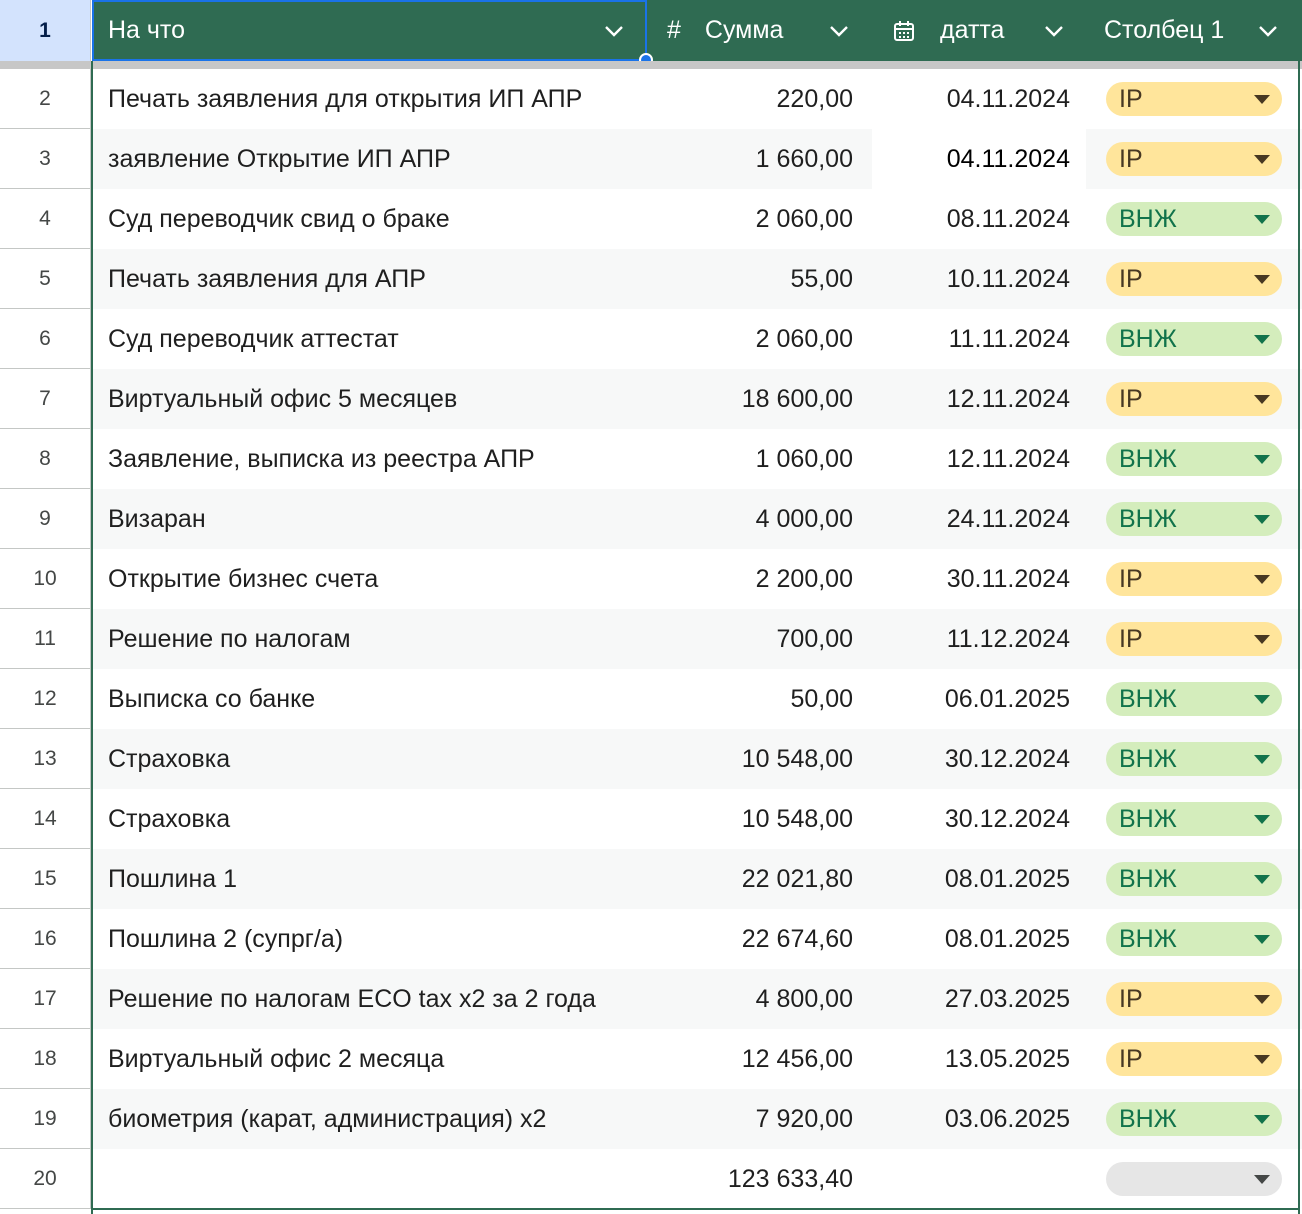 The height and width of the screenshot is (1214, 1302). Describe the element at coordinates (45, 699) in the screenshot. I see `row-header: 12` at that location.